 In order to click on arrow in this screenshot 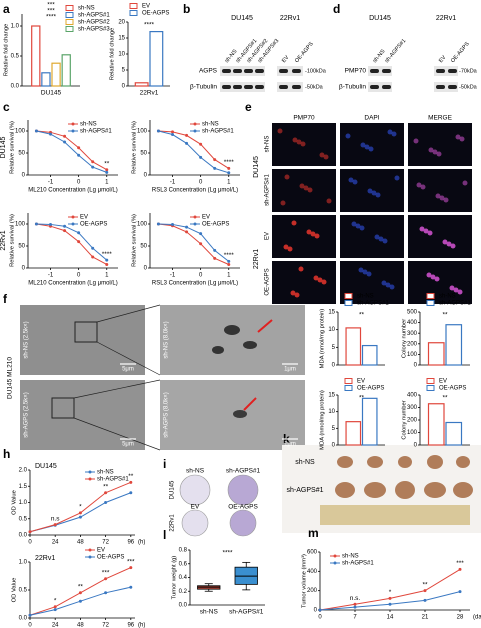, I will do `click(265, 326)`.